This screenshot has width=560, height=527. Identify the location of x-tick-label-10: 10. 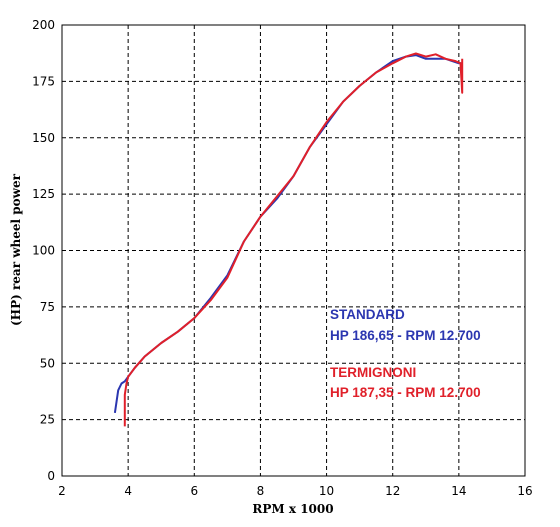
(326, 491).